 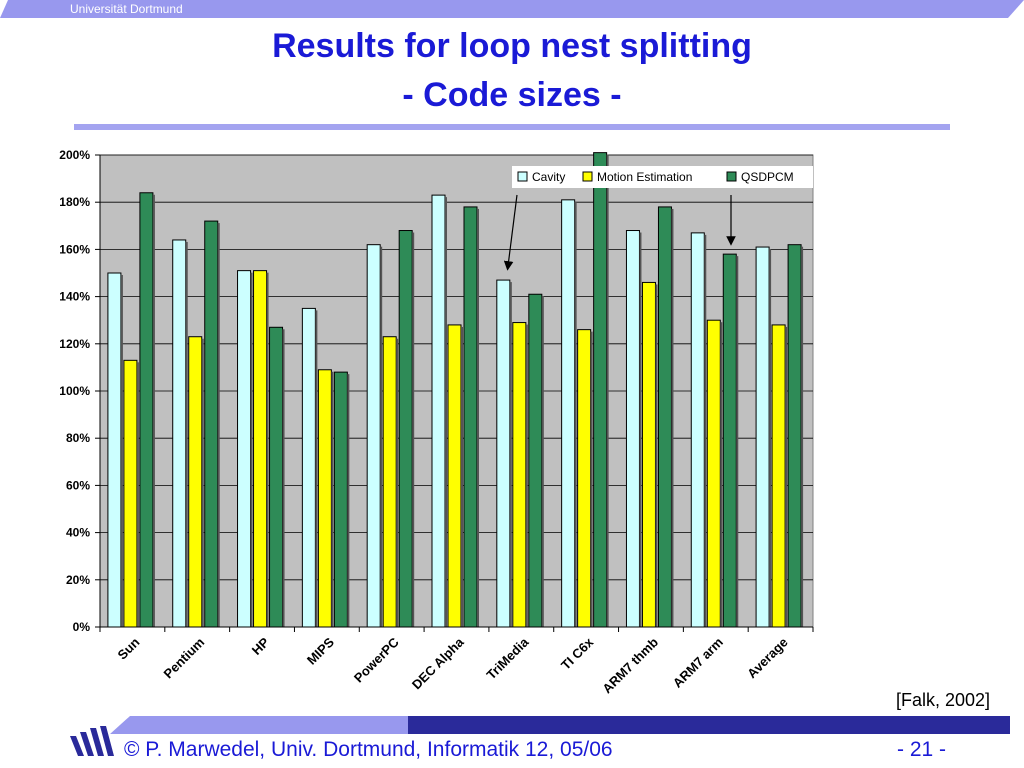 What do you see at coordinates (508, 658) in the screenshot?
I see `x-tick-label: TriMedia` at bounding box center [508, 658].